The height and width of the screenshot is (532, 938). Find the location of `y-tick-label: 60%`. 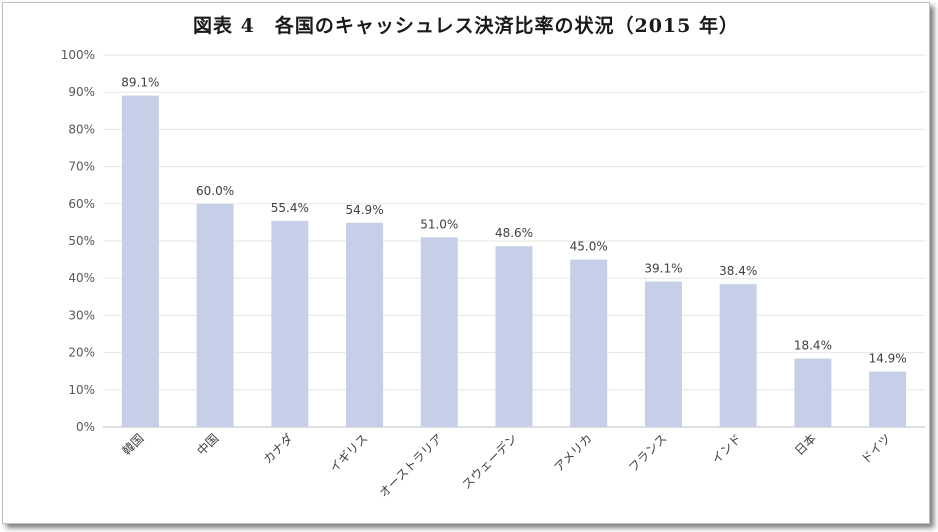

y-tick-label: 60% is located at coordinates (81, 204).